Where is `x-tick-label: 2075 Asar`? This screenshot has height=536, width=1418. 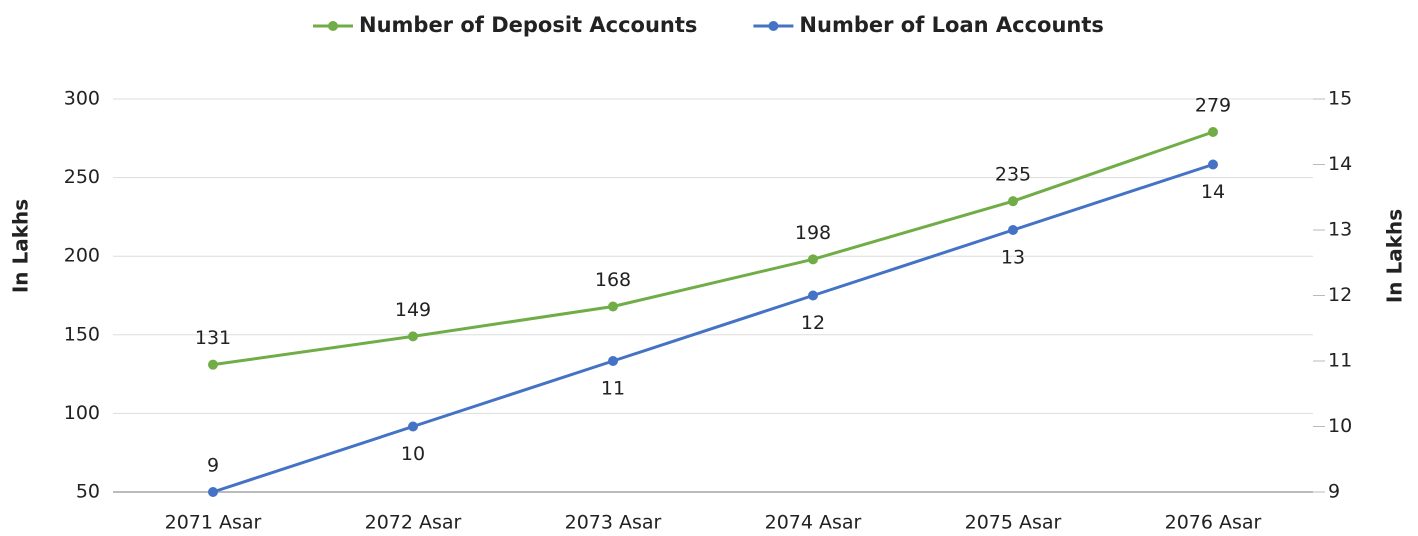 x-tick-label: 2075 Asar is located at coordinates (1013, 523).